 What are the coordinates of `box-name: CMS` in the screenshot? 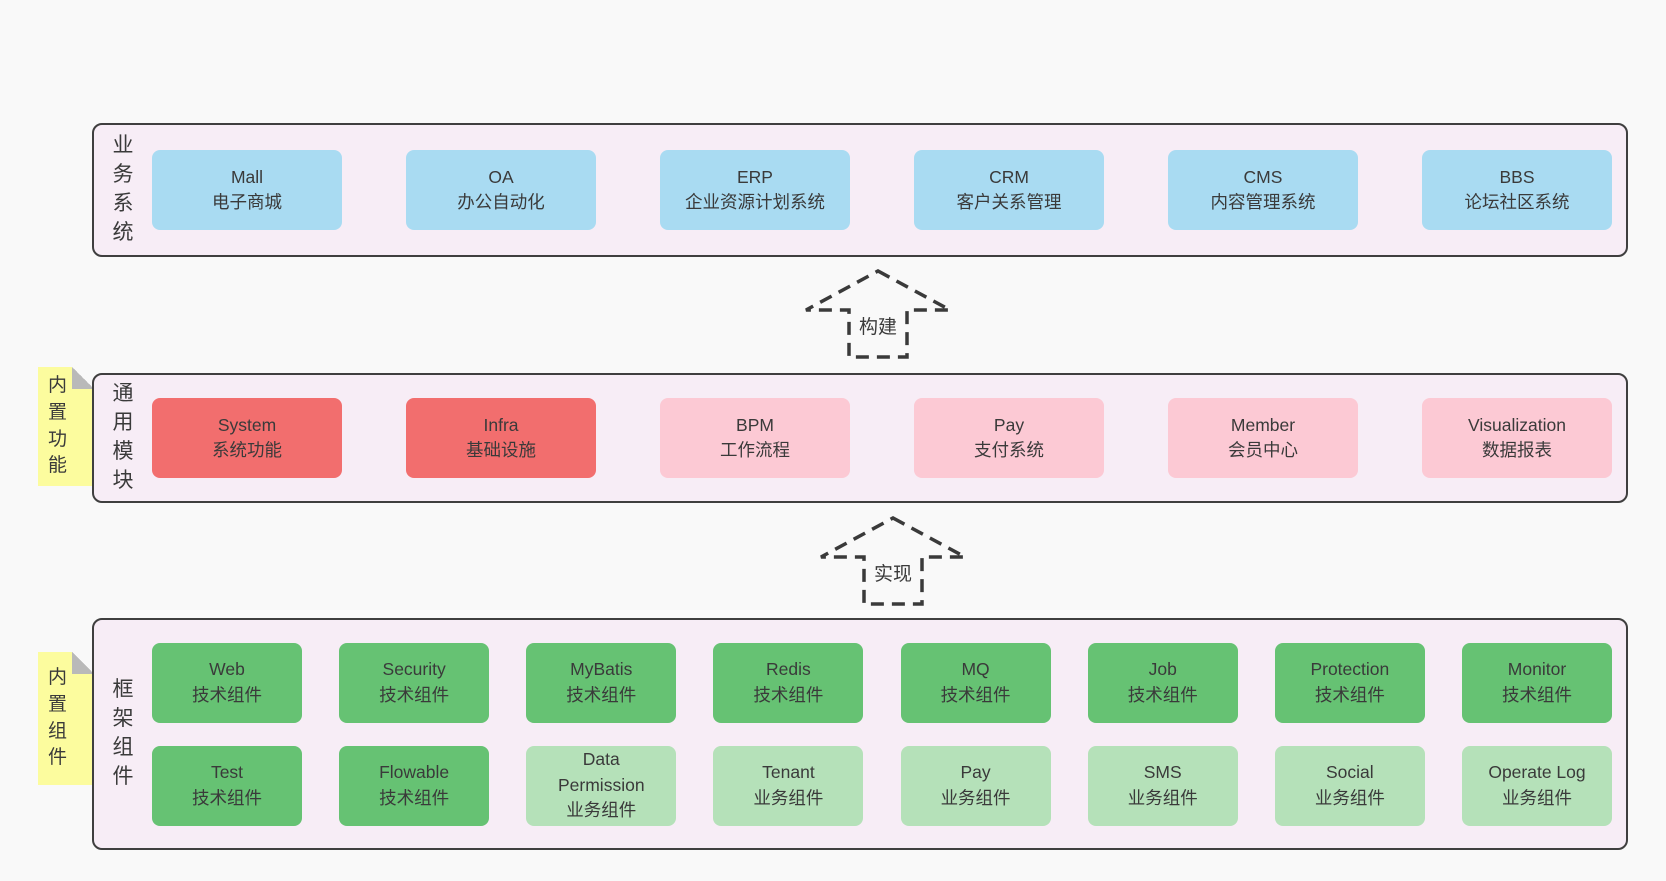 It's located at (1263, 176).